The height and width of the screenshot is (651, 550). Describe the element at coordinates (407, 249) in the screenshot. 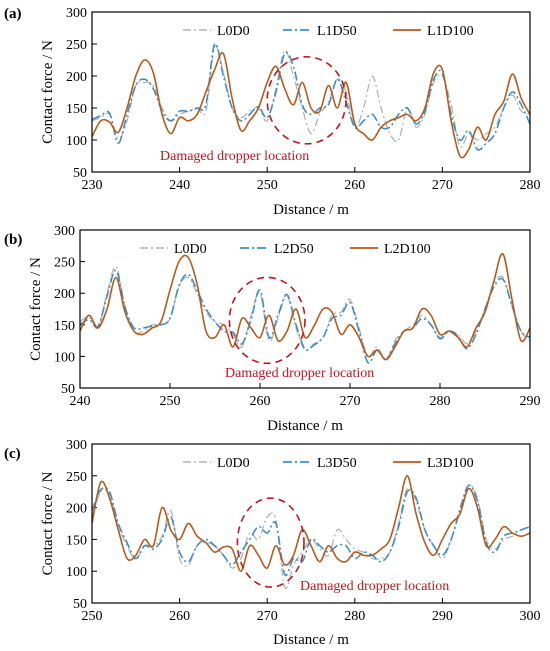

I see `legend-label-L2D100: L2D100` at that location.